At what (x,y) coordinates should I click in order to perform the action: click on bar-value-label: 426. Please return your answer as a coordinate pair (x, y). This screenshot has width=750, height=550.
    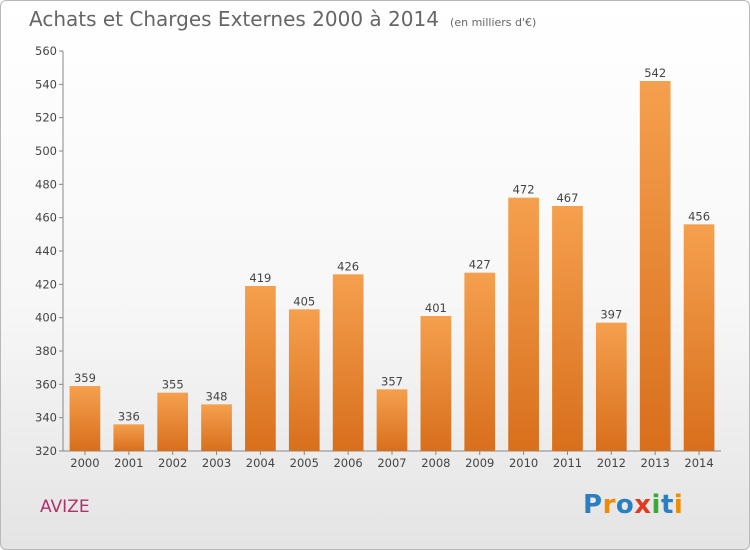
    Looking at the image, I should click on (348, 266).